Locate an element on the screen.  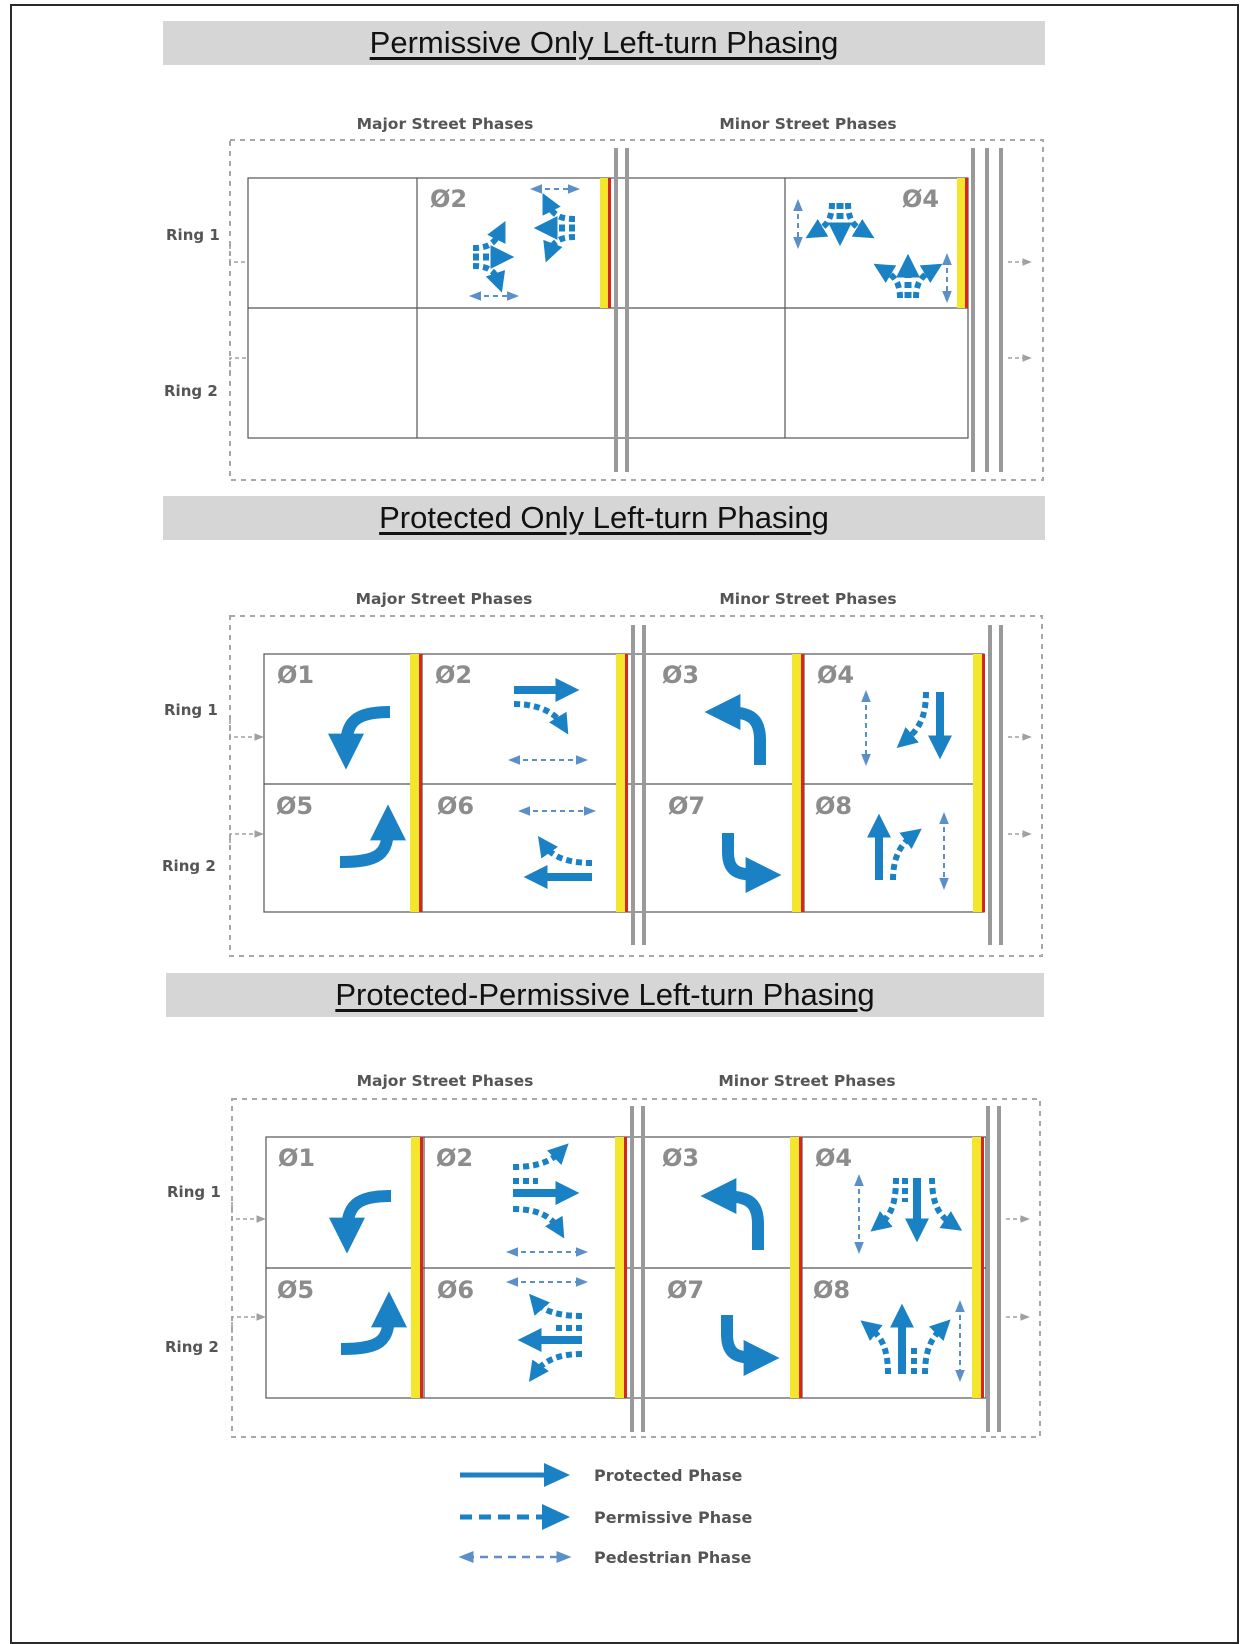
protected-arrows is located at coordinates (640, 785).